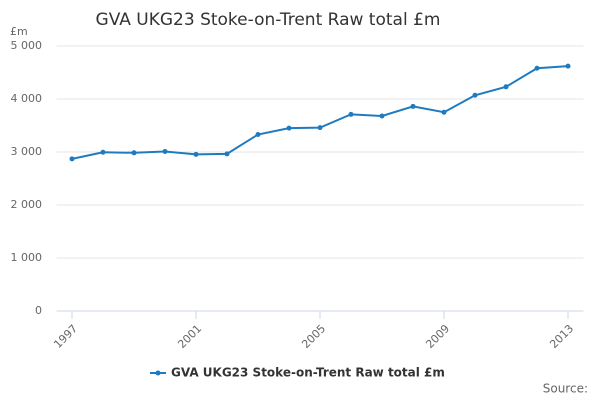 The height and width of the screenshot is (400, 600). Describe the element at coordinates (565, 389) in the screenshot. I see `source: Source:` at that location.